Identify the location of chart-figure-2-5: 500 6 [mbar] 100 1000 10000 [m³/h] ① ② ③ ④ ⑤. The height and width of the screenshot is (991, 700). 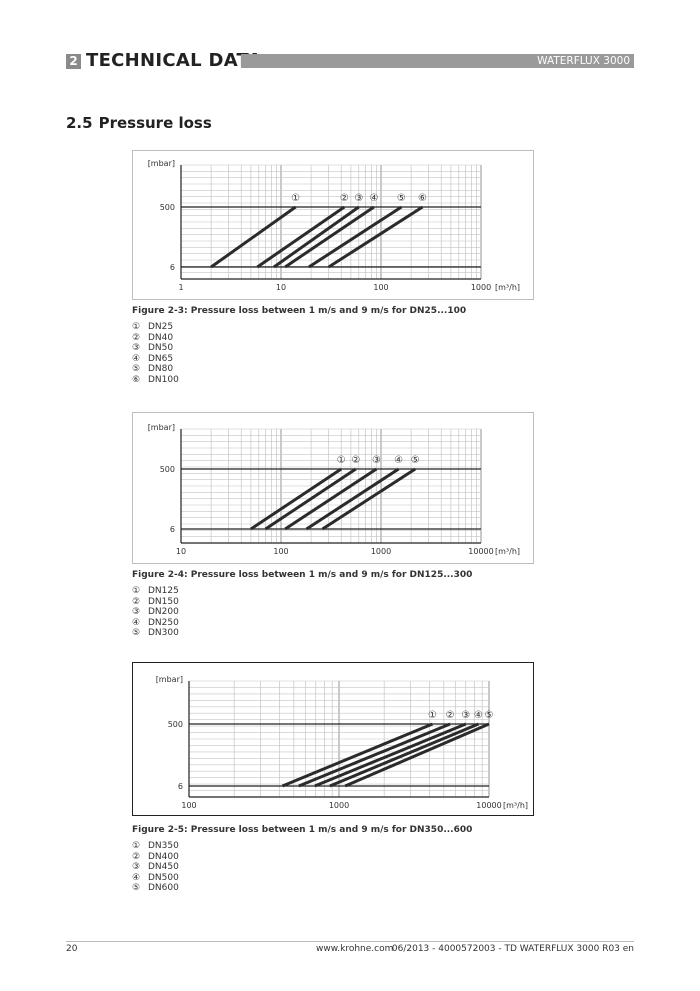
(333, 739).